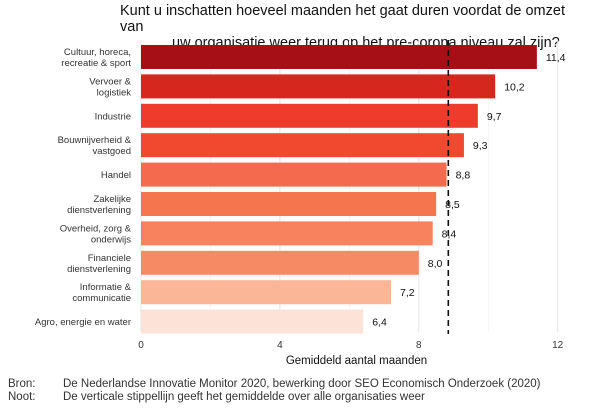 The width and height of the screenshot is (600, 410). Describe the element at coordinates (96, 228) in the screenshot. I see `category-label-line: Overheid, zorg &` at that location.